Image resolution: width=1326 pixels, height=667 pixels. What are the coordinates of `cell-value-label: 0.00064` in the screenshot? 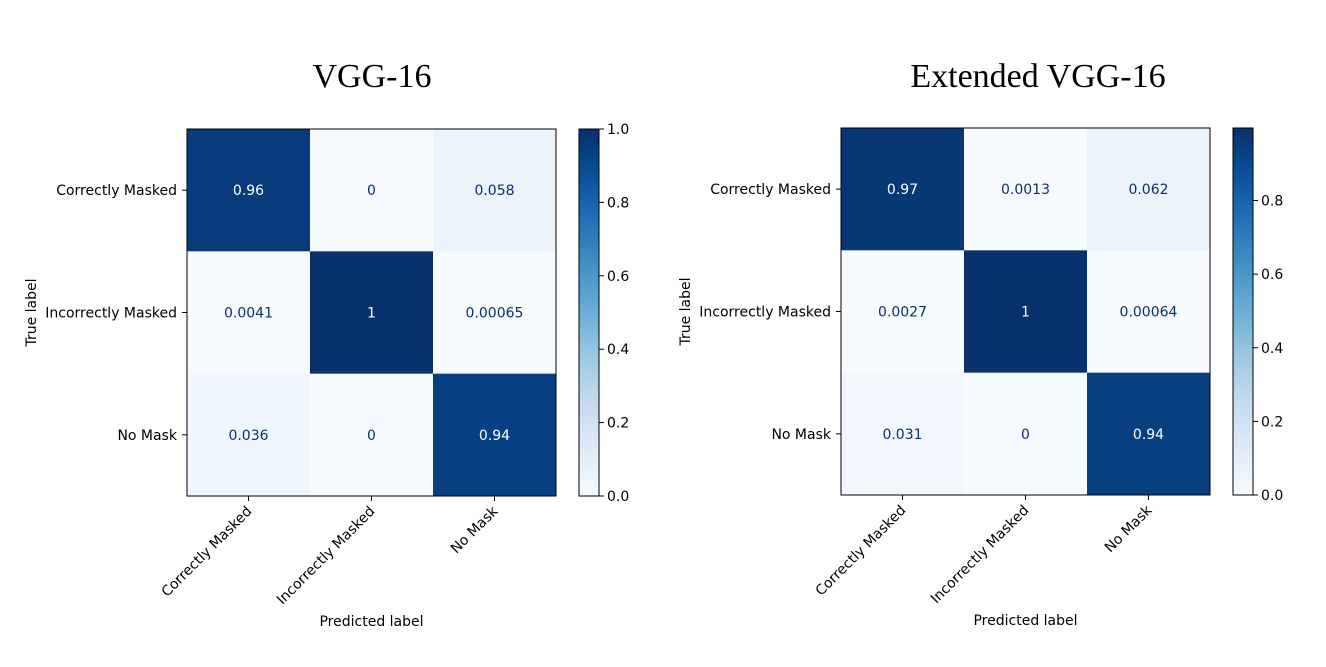 It's located at (1149, 313).